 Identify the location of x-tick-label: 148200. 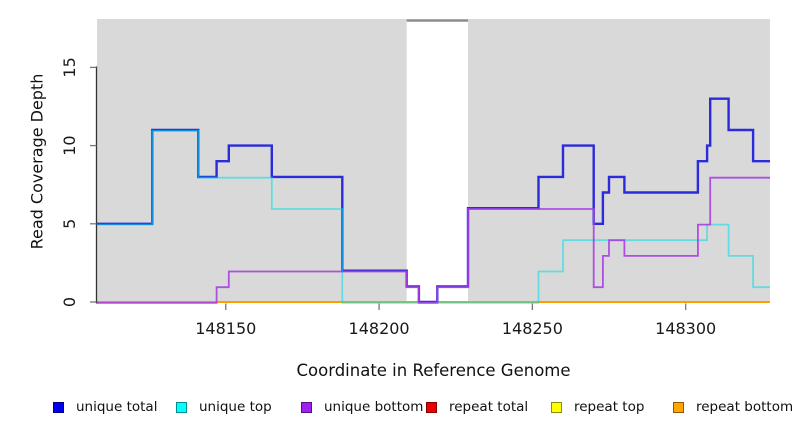
(379, 328).